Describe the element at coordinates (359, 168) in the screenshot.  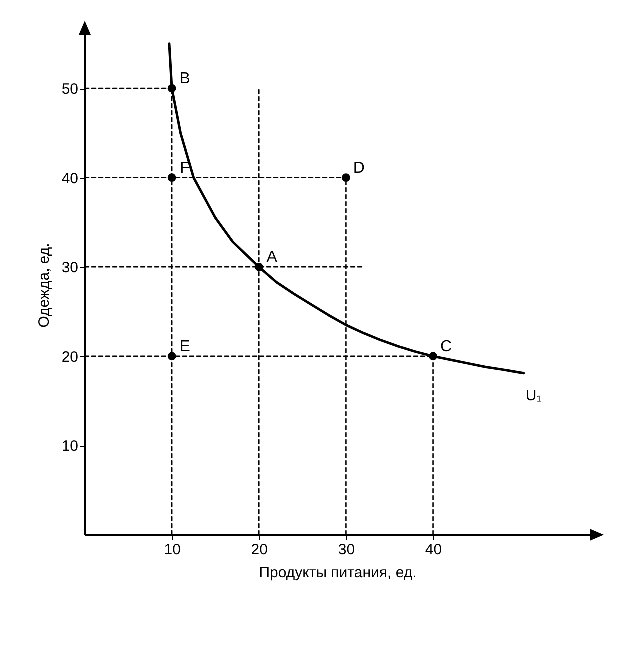
I see `annotation: D` at that location.